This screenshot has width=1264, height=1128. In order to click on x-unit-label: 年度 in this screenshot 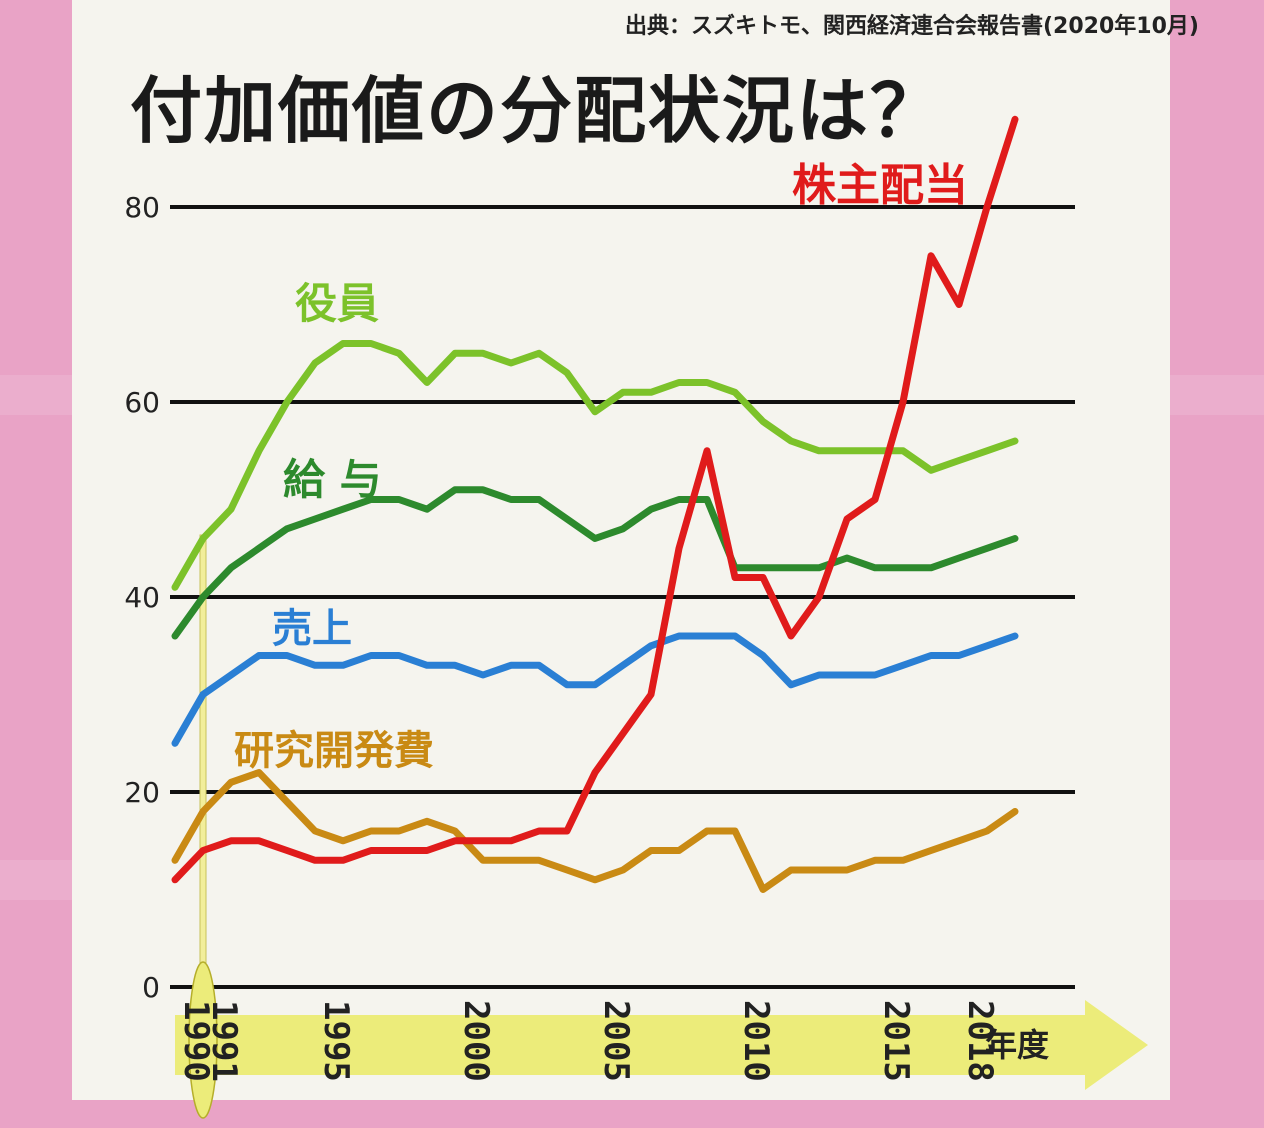, I will do `click(1017, 1045)`.